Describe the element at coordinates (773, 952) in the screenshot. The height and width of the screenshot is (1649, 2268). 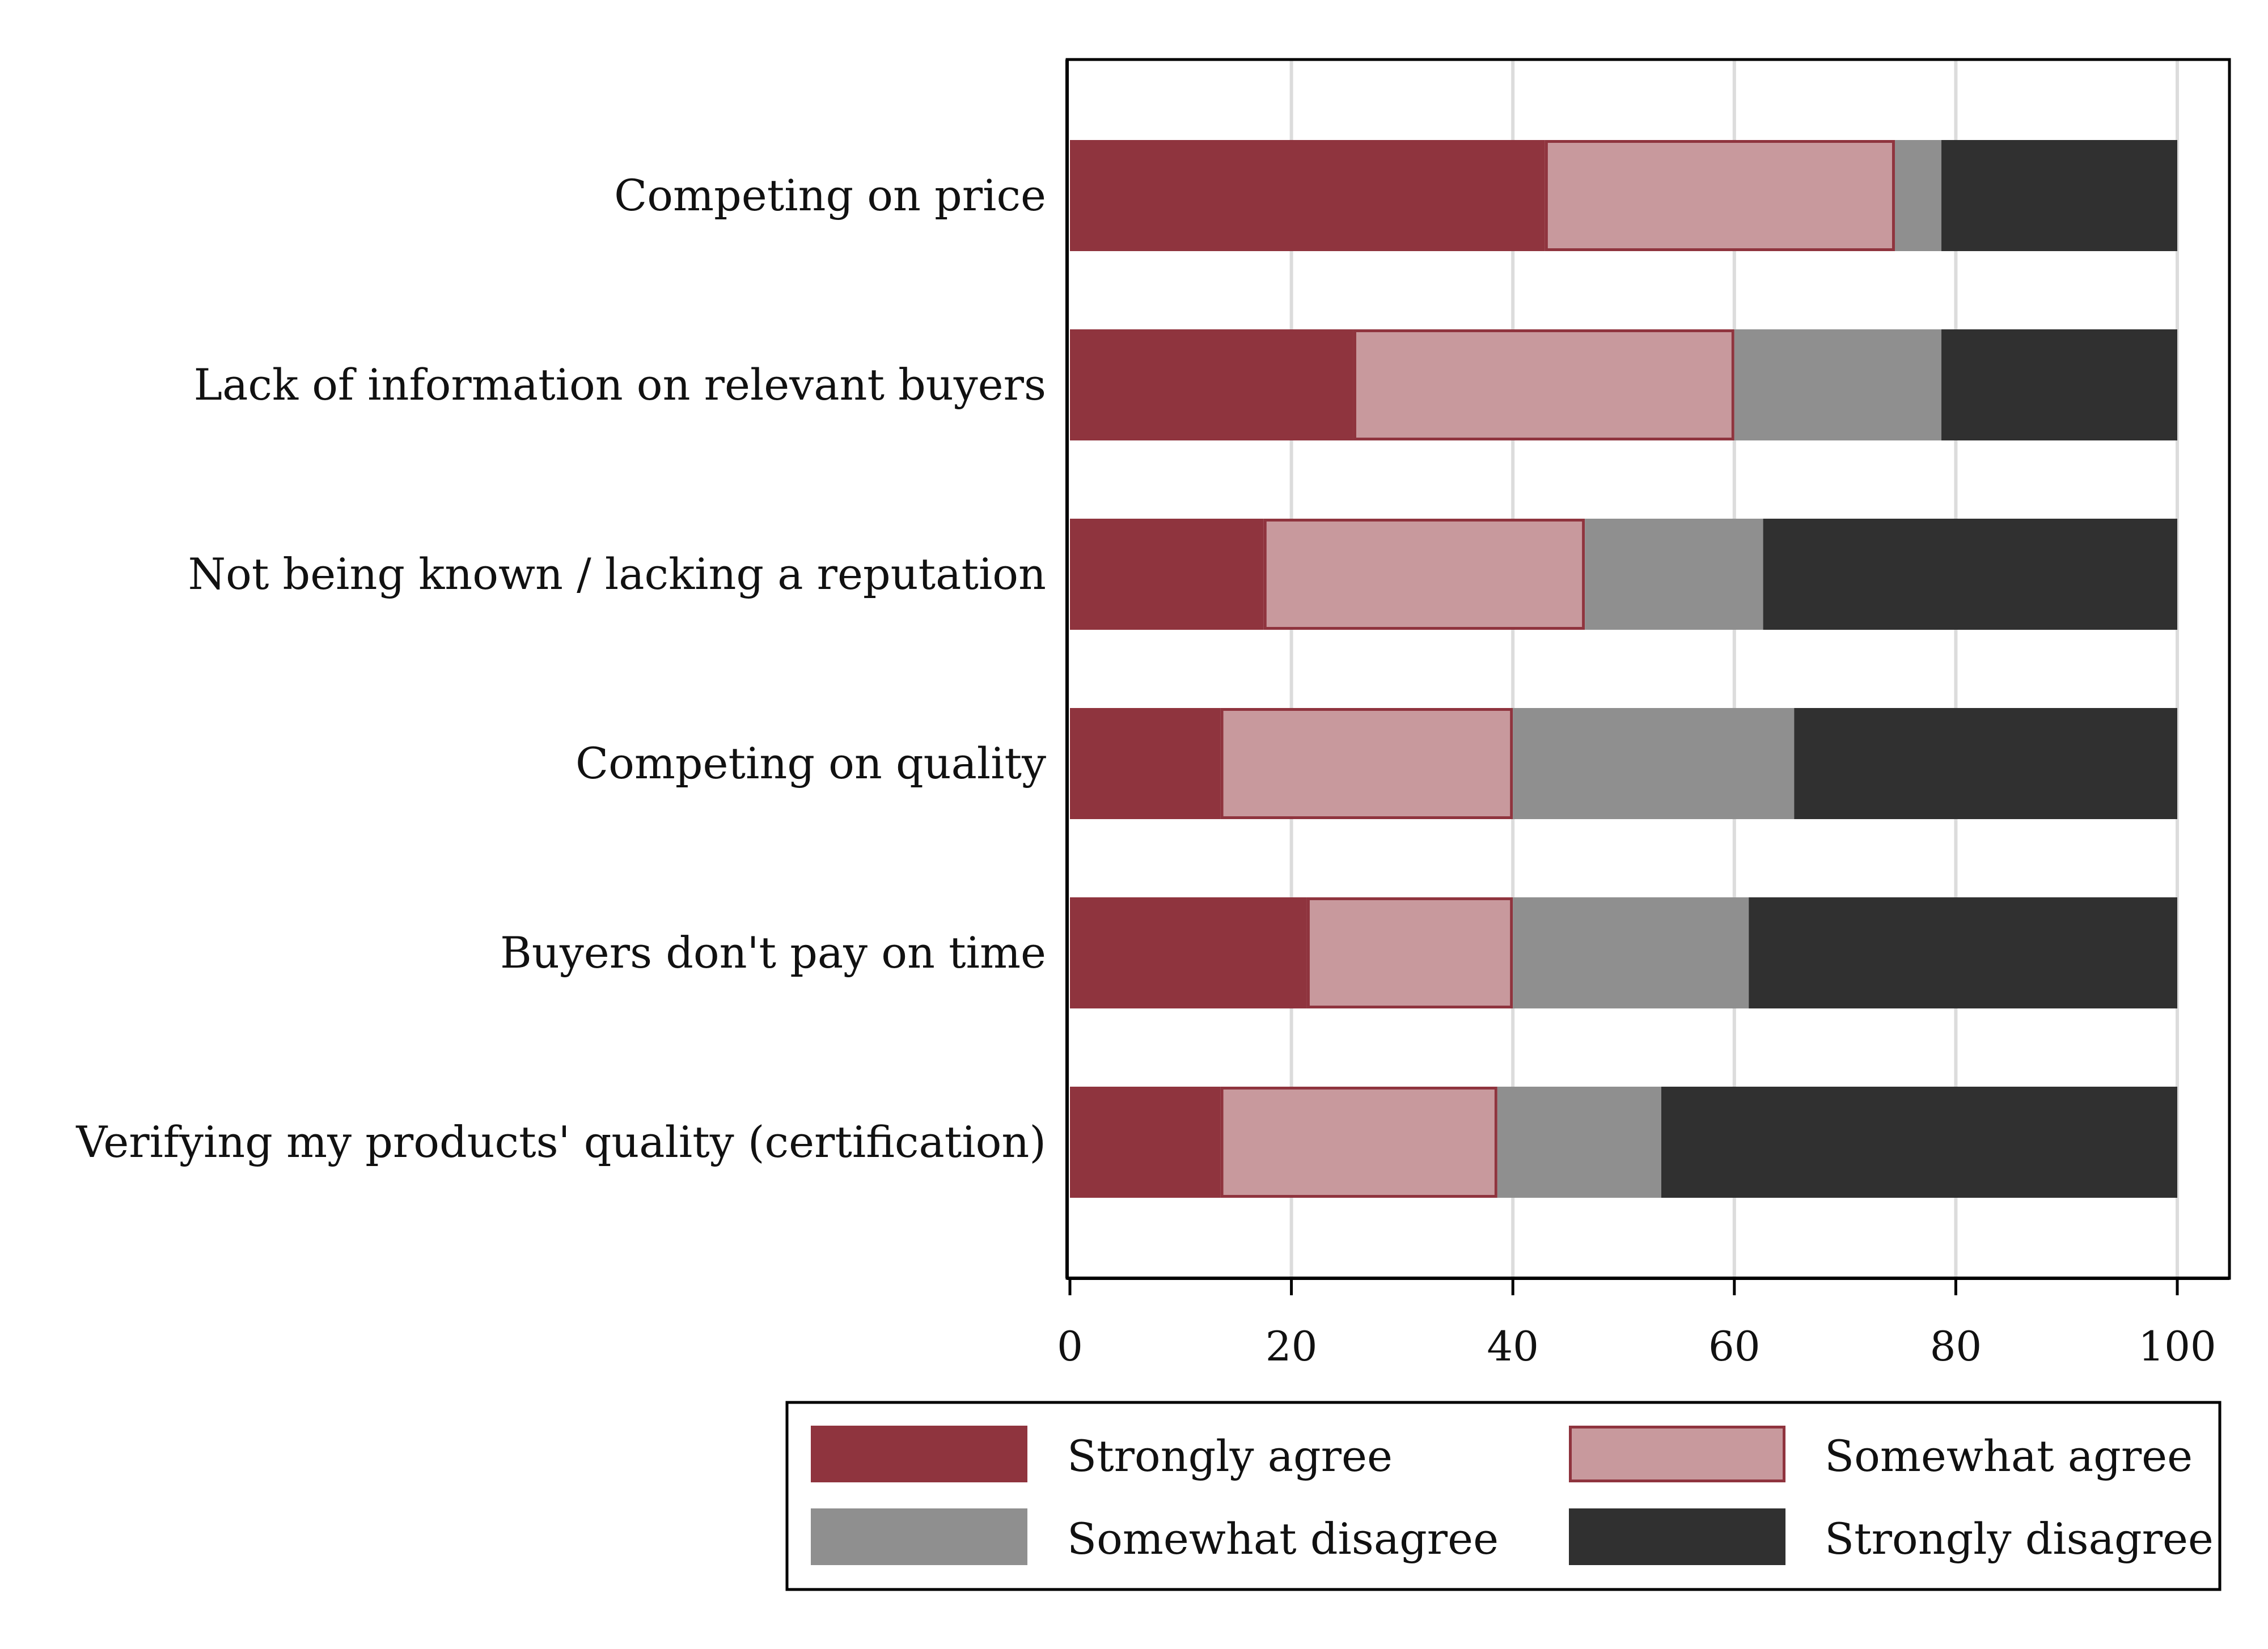
I see `category-label: Buyers don't pay on time` at that location.